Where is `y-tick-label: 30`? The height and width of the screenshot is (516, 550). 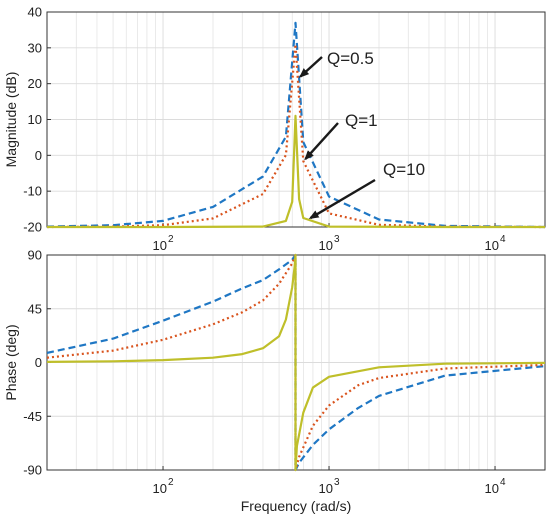
y-tick-label: 30 is located at coordinates (35, 47).